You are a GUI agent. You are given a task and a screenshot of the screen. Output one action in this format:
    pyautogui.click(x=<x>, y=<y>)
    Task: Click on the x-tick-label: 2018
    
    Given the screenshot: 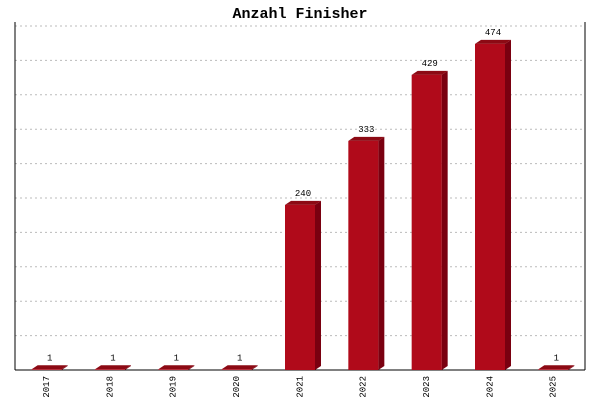 What is the action you would take?
    pyautogui.click(x=110, y=387)
    